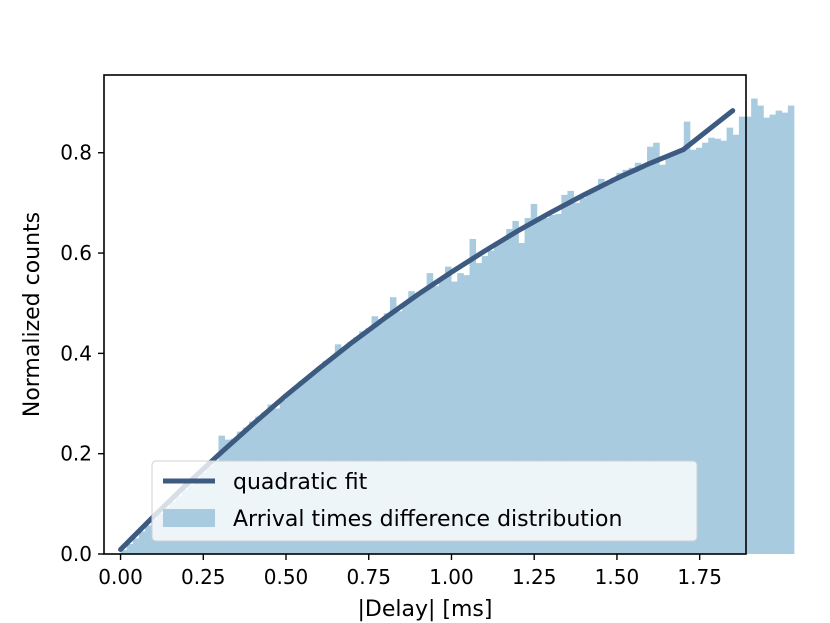  What do you see at coordinates (368, 577) in the screenshot?
I see `x-tick-label: 0.75` at bounding box center [368, 577].